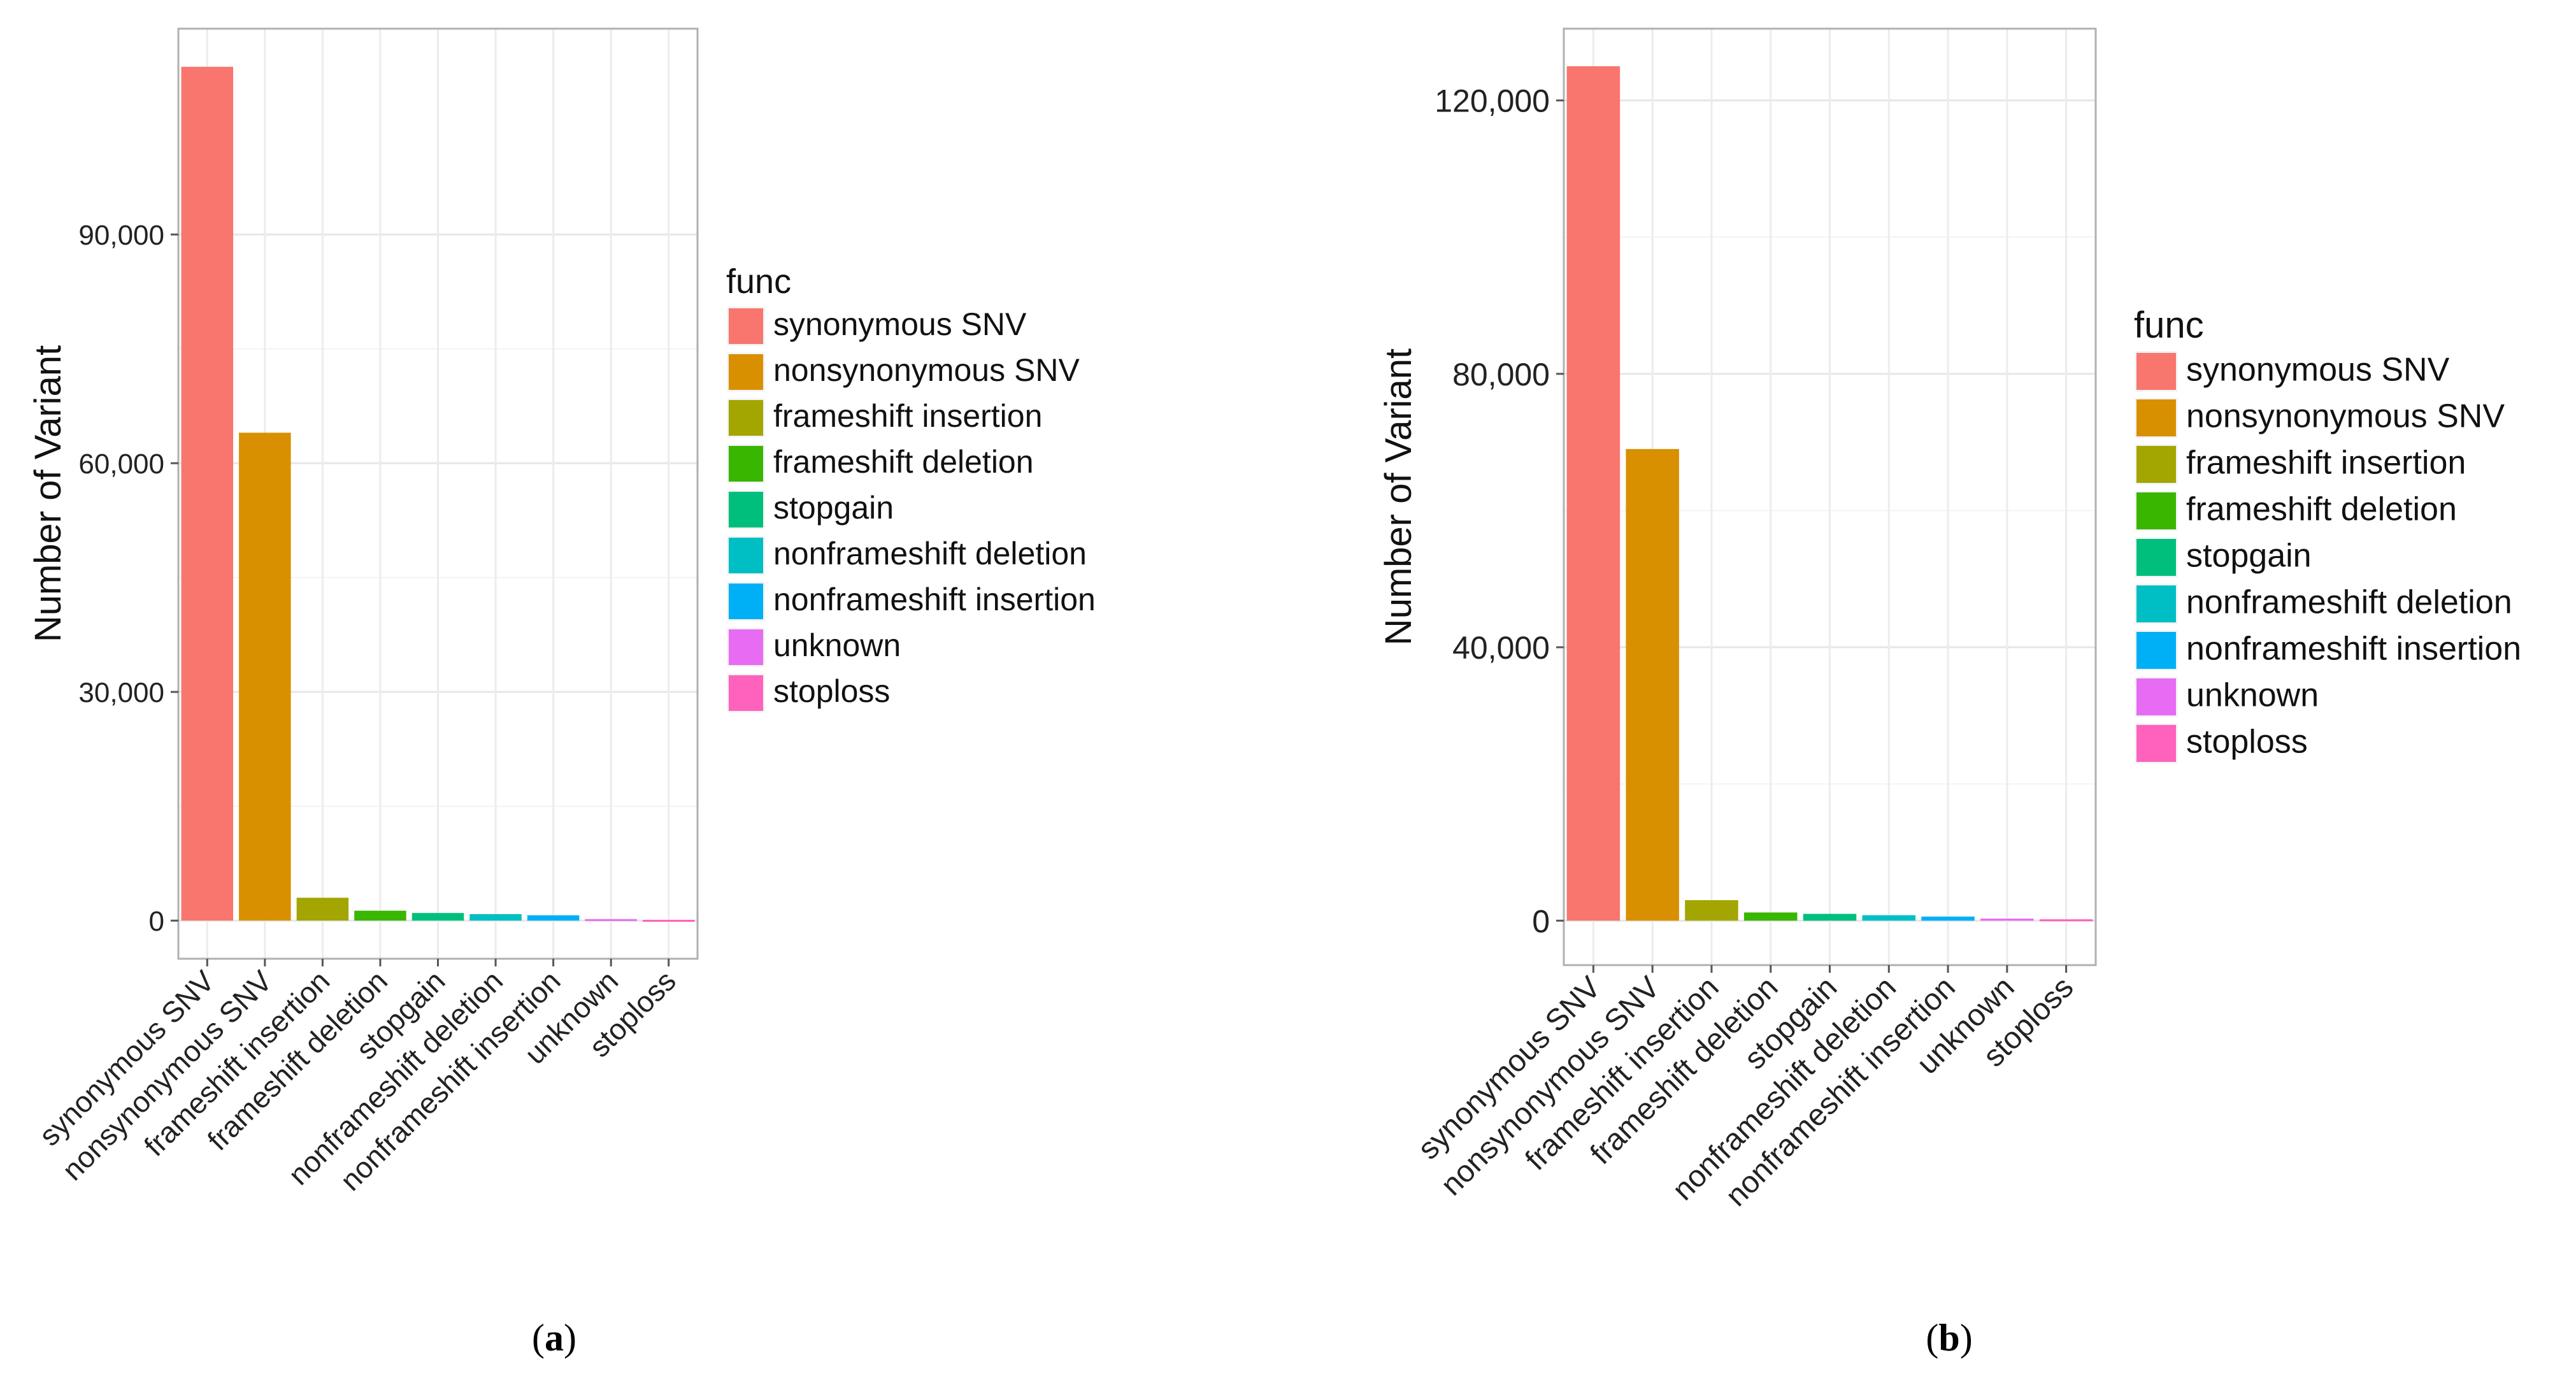 The height and width of the screenshot is (1383, 2576). I want to click on caption-b: (b), so click(1949, 1338).